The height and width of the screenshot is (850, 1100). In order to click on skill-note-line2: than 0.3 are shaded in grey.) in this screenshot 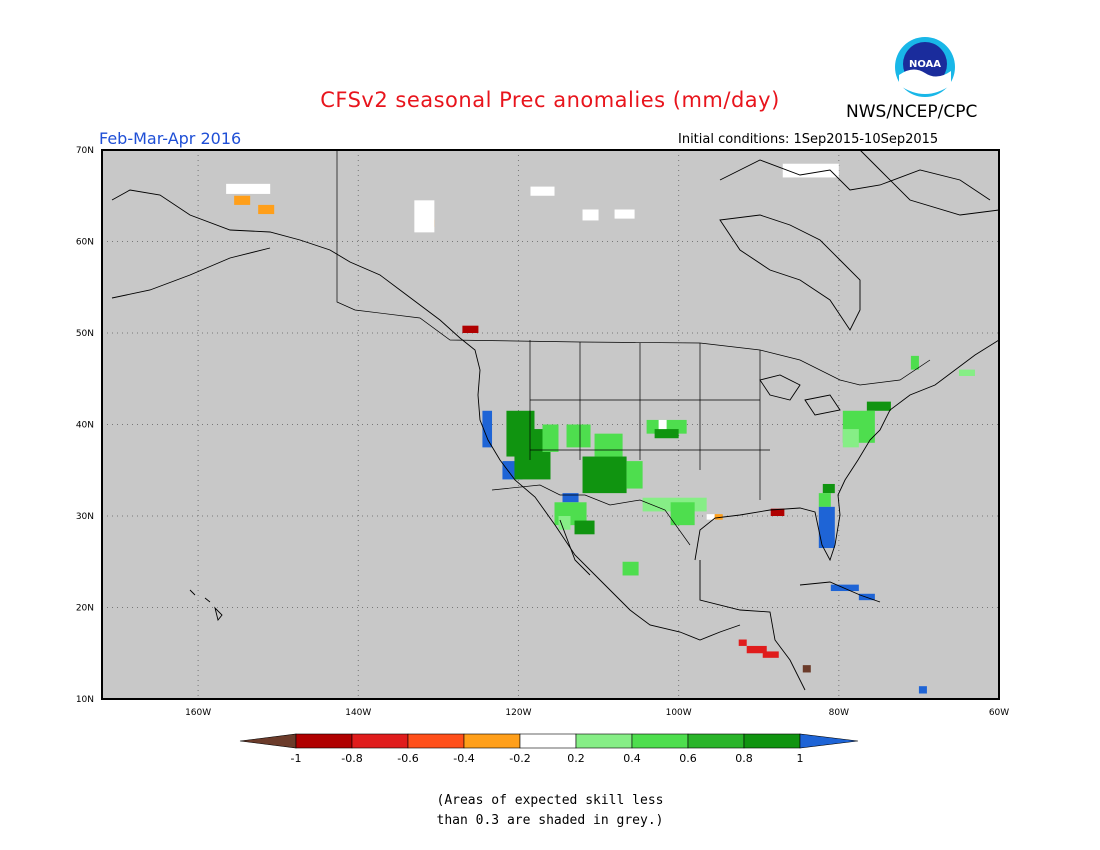, I will do `click(550, 820)`.